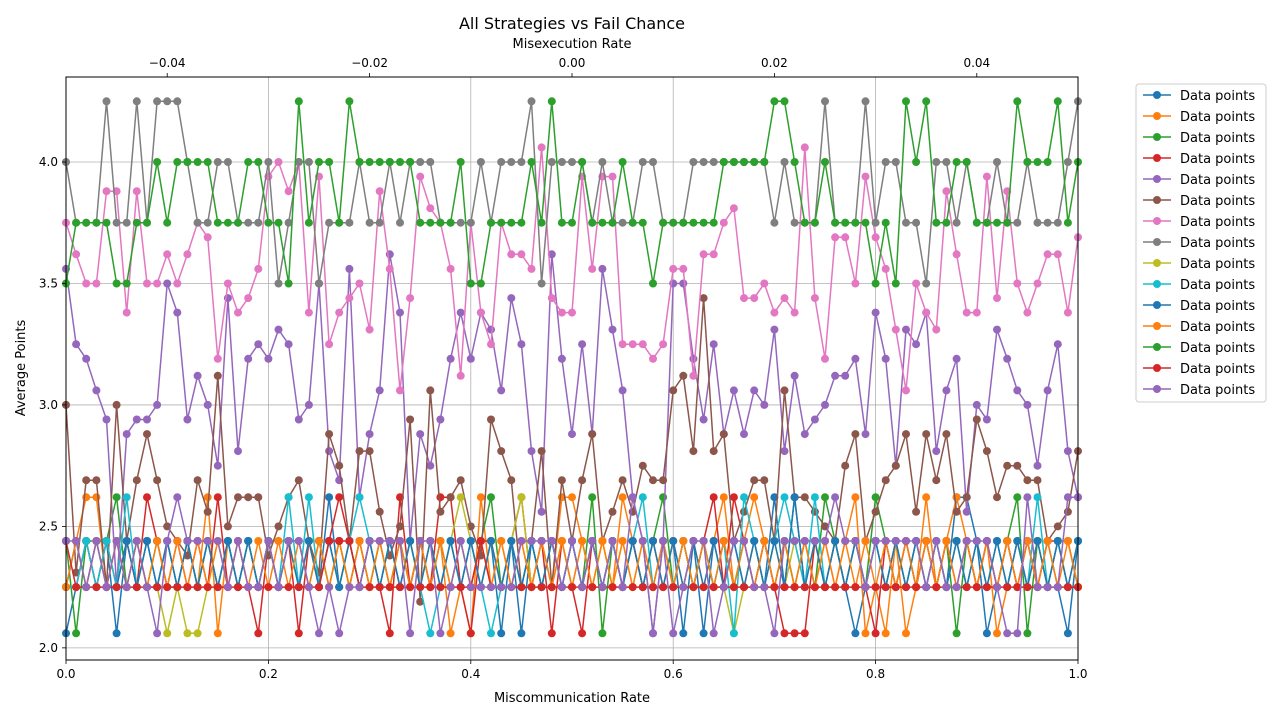 The image size is (1280, 719). Describe the element at coordinates (572, 63) in the screenshot. I see `top-x-tick-label: 0.00` at that location.